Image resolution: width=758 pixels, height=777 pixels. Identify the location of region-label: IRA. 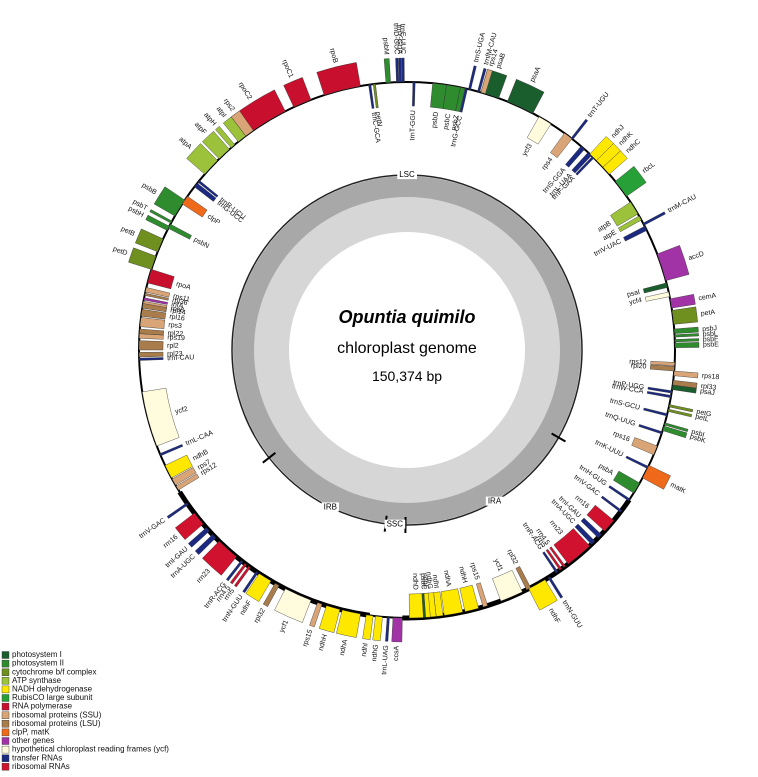
(495, 501).